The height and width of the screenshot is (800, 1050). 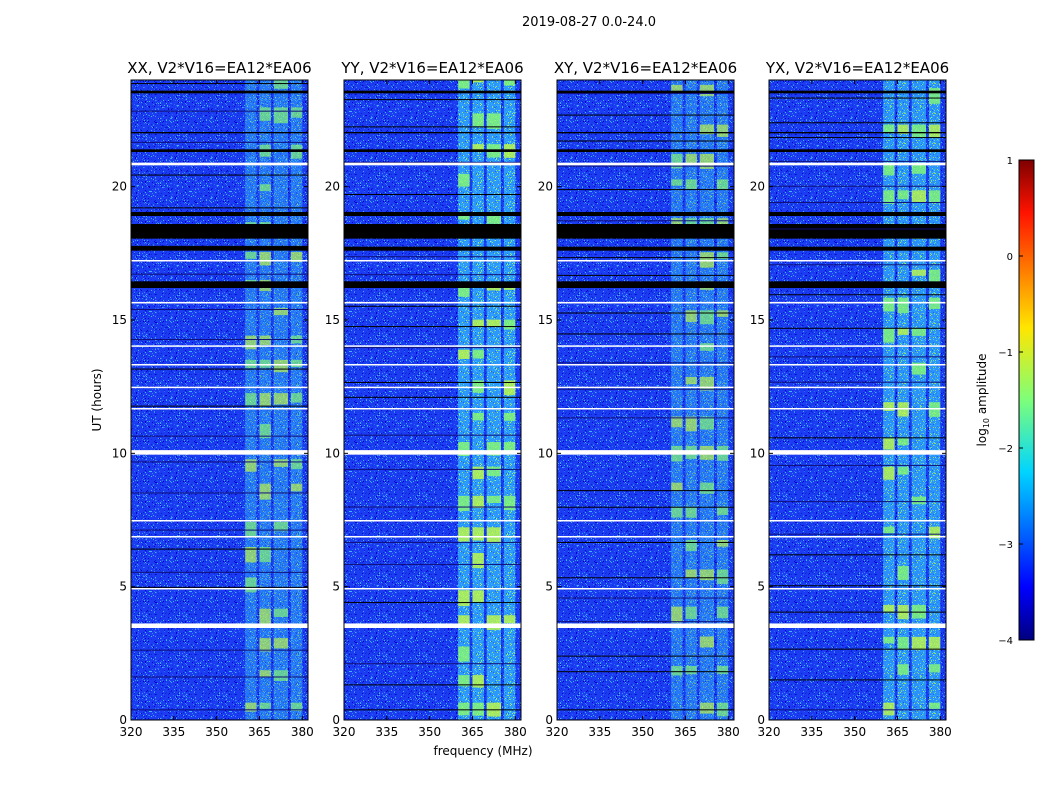 What do you see at coordinates (589, 22) in the screenshot?
I see `figure-suptitle: 2019-08-27 0.0-24.0` at bounding box center [589, 22].